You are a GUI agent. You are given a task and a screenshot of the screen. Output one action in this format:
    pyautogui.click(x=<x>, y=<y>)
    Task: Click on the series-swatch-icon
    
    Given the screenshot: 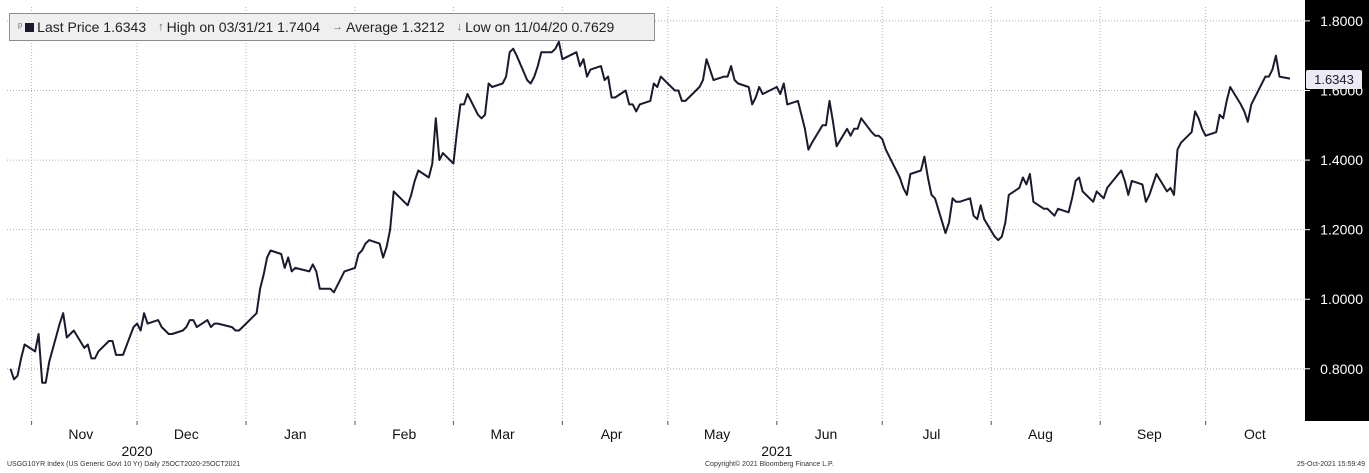 What is the action you would take?
    pyautogui.click(x=30, y=27)
    